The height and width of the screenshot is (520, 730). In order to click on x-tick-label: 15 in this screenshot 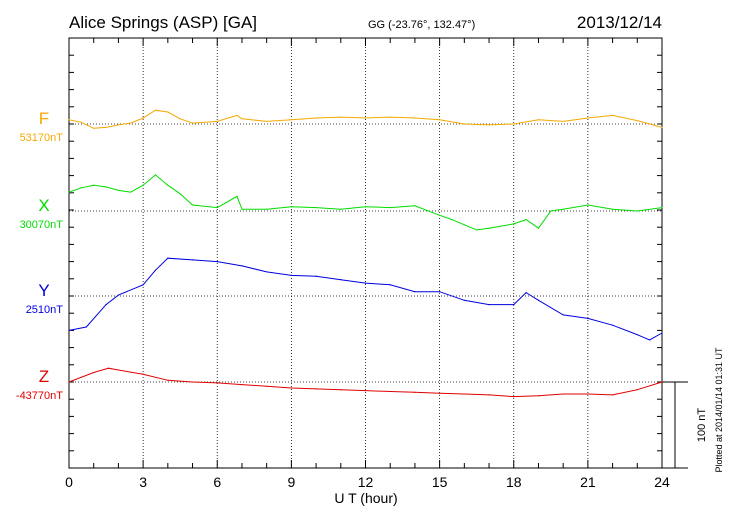, I will do `click(440, 482)`.